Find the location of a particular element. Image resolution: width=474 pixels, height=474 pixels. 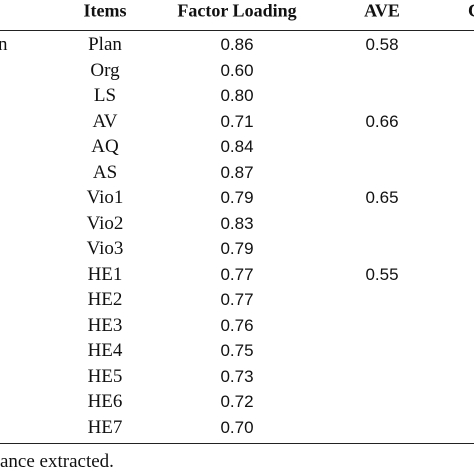

cell-value: 0.60 is located at coordinates (237, 70).